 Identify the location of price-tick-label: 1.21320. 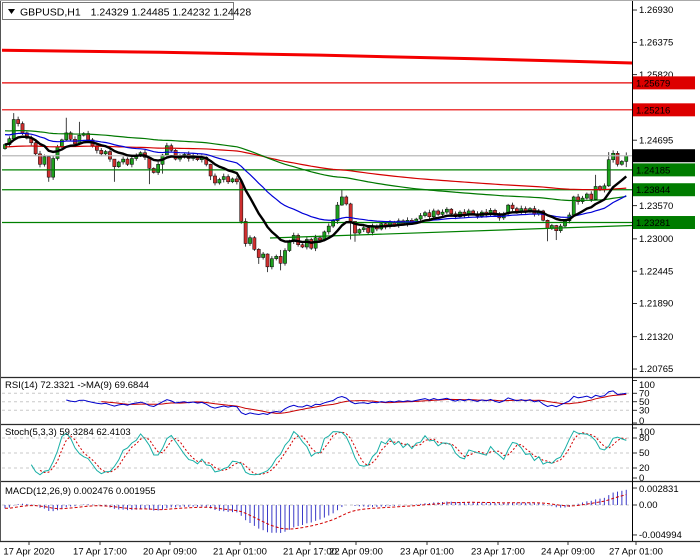
(656, 337).